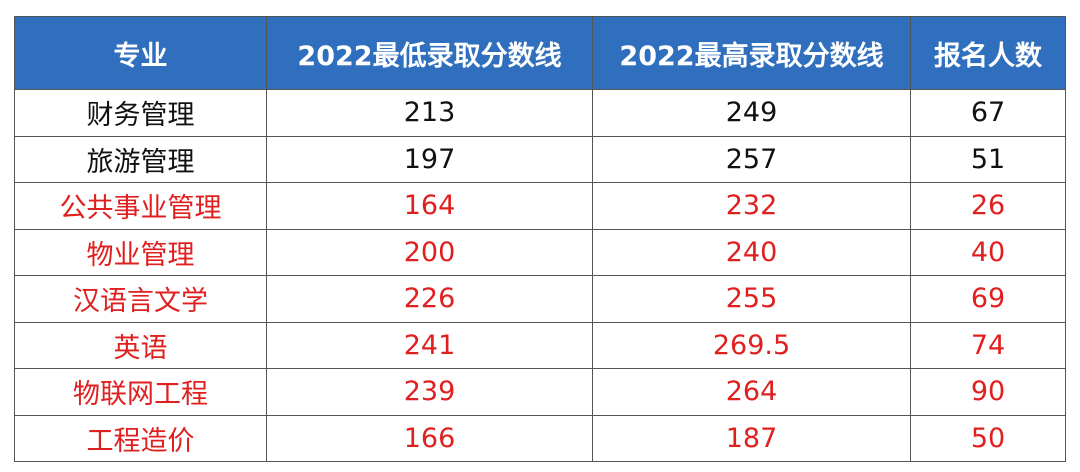 The image size is (1080, 472). Describe the element at coordinates (140, 345) in the screenshot. I see `cell-major: 英语` at that location.